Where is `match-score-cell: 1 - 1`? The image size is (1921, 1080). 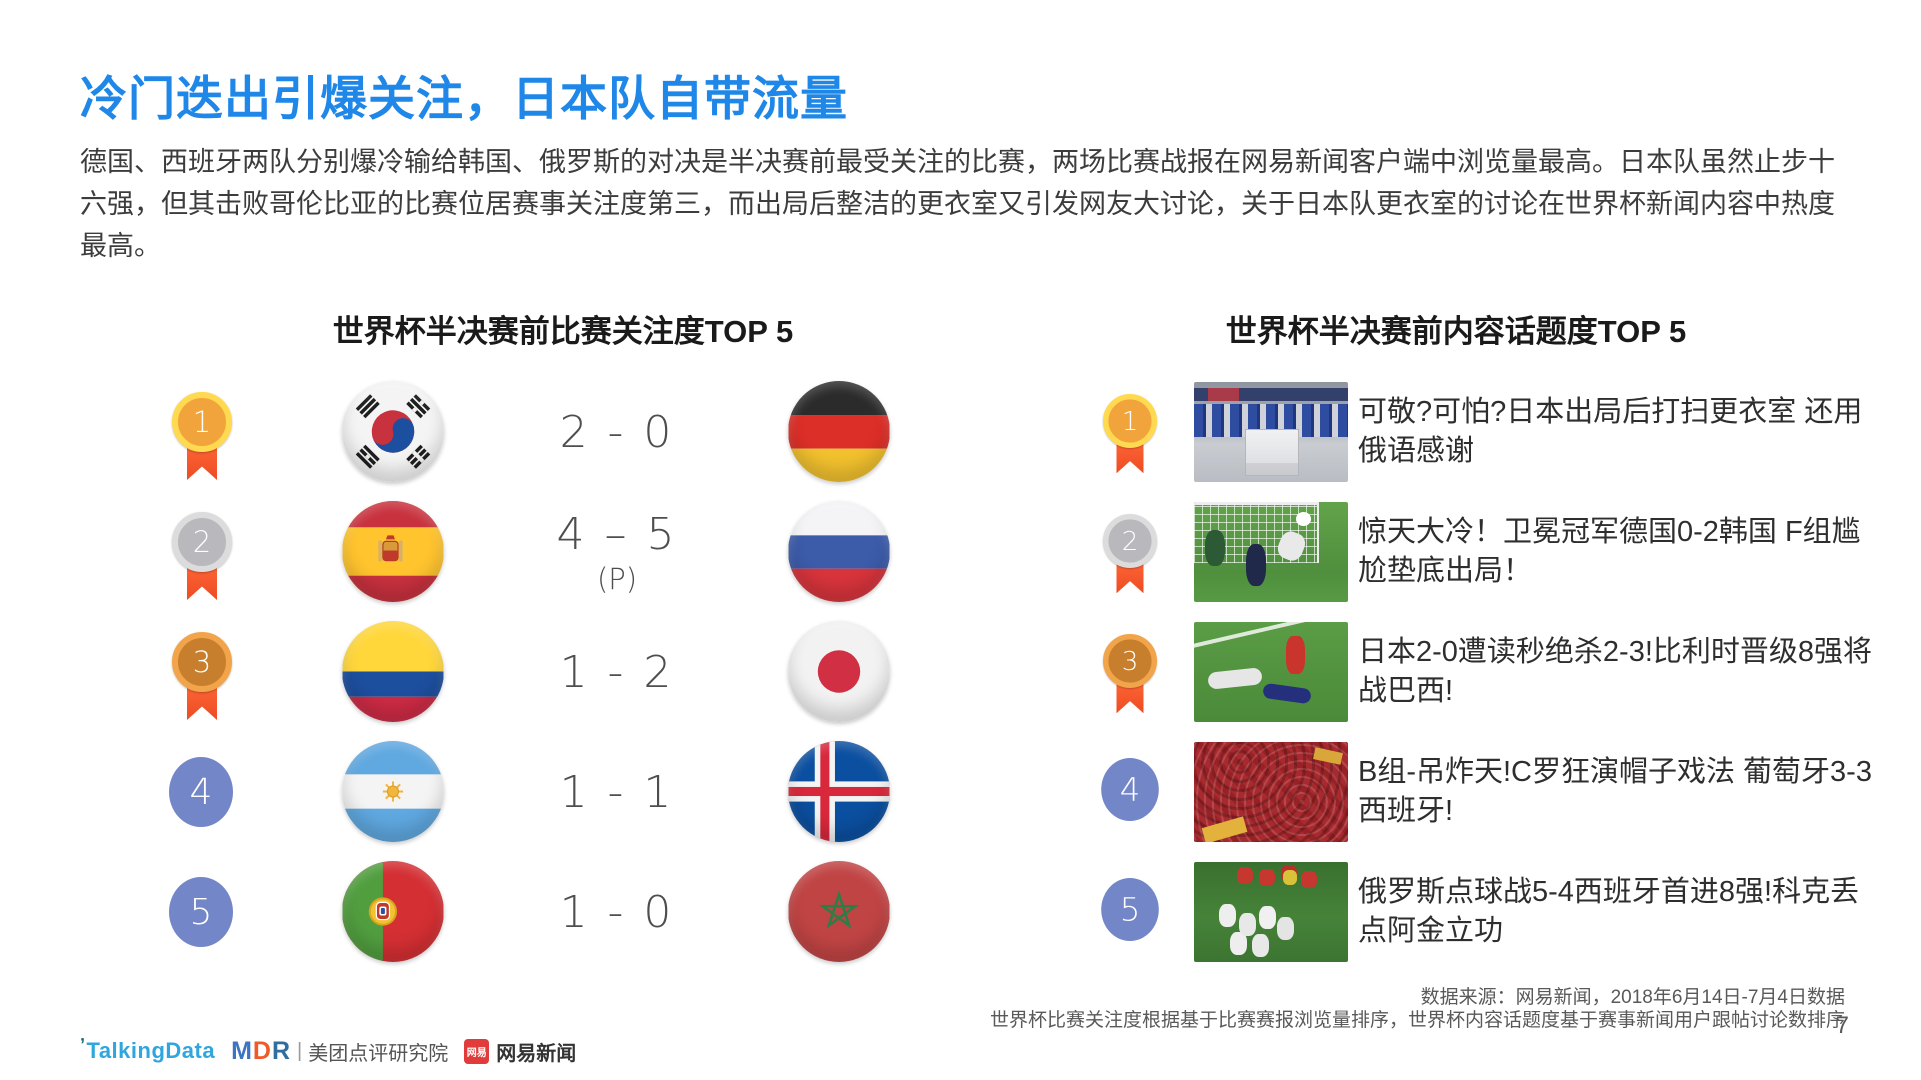
match-score-cell: 1 - 1 is located at coordinates (617, 792).